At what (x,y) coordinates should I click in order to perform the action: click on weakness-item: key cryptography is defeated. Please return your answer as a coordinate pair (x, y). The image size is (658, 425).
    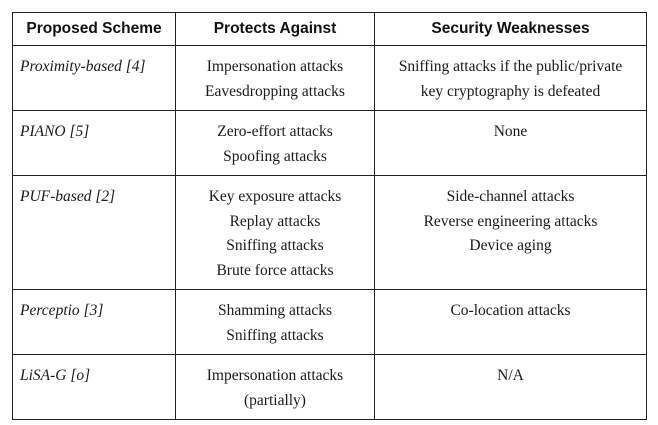
    Looking at the image, I should click on (510, 91).